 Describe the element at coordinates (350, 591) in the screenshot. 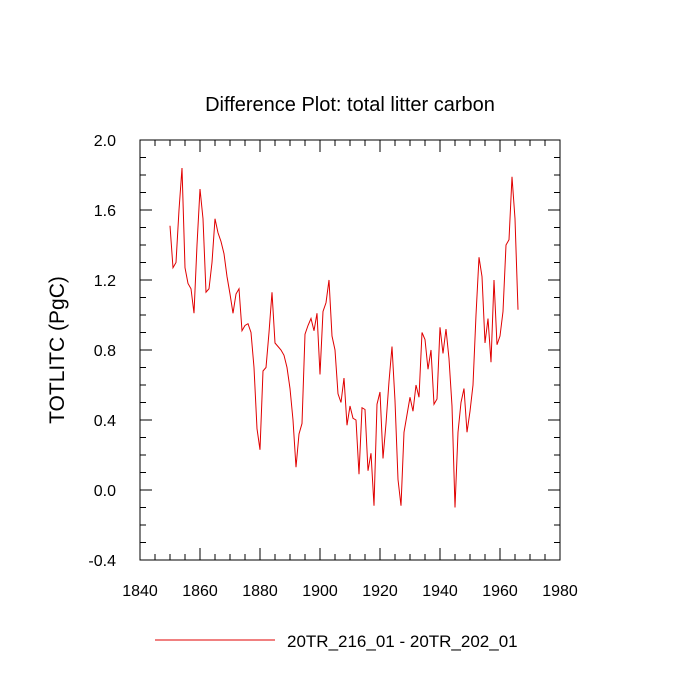

I see `x-tick-labels: 1840 1860 1880 1900 1920 1940 1960 1980` at that location.